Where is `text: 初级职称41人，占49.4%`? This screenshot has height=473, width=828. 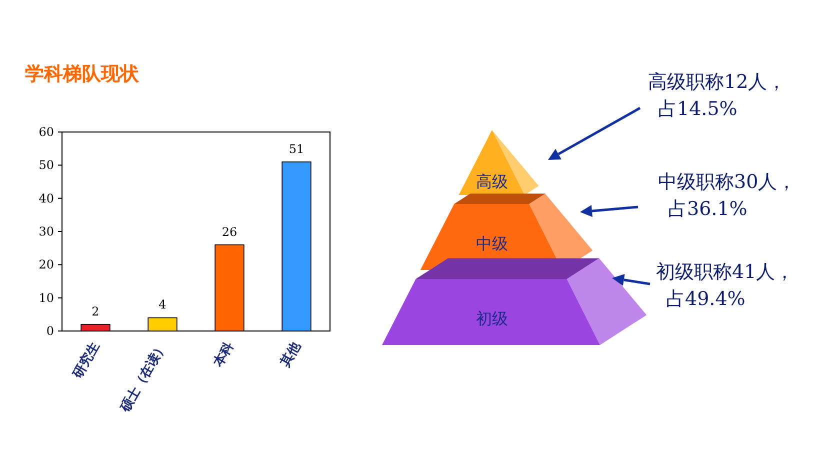
text: 初级职称41人，占49.4% is located at coordinates (725, 285).